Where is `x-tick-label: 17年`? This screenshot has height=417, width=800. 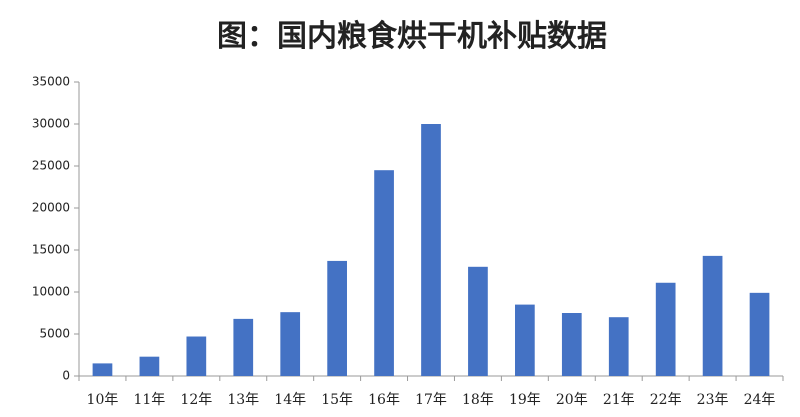
x-tick-label: 17年 is located at coordinates (431, 400).